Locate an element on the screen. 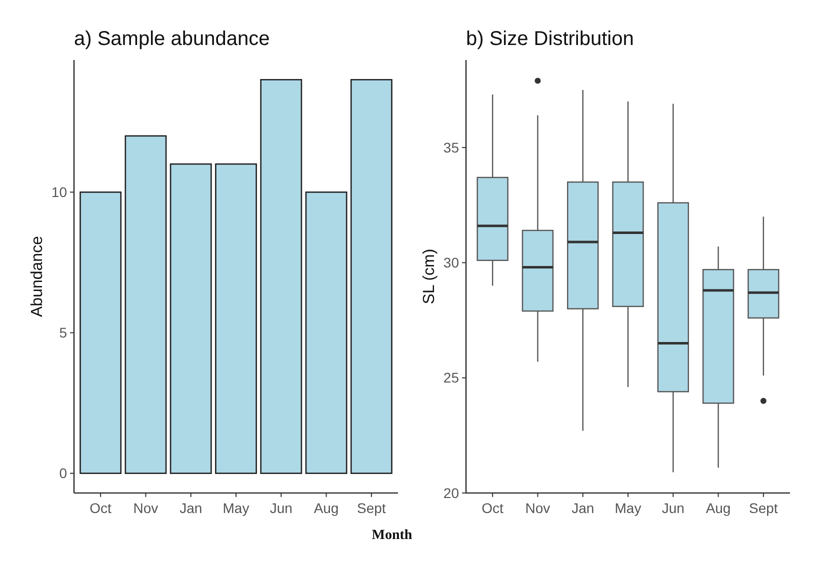  y-tick-label: 20 is located at coordinates (451, 492).